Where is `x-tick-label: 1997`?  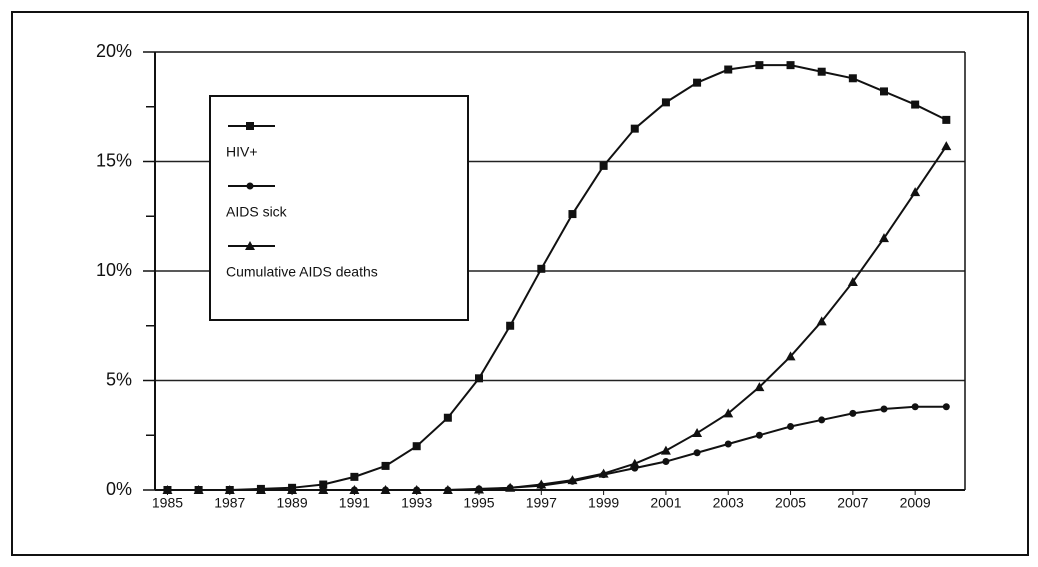 x-tick-label: 1997 is located at coordinates (541, 503).